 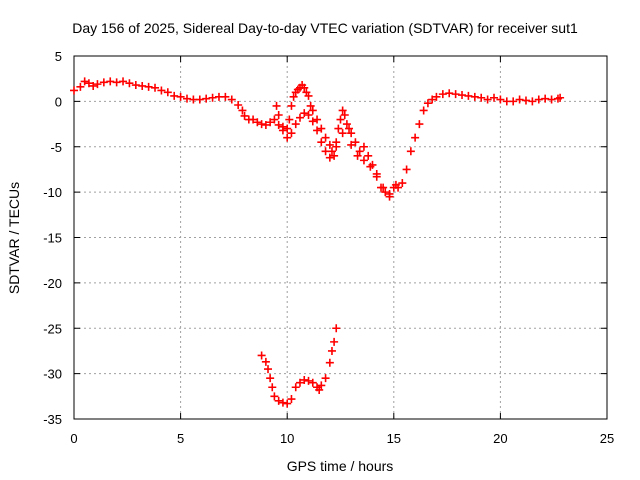 I want to click on y-tick-label: 5, so click(x=58, y=56).